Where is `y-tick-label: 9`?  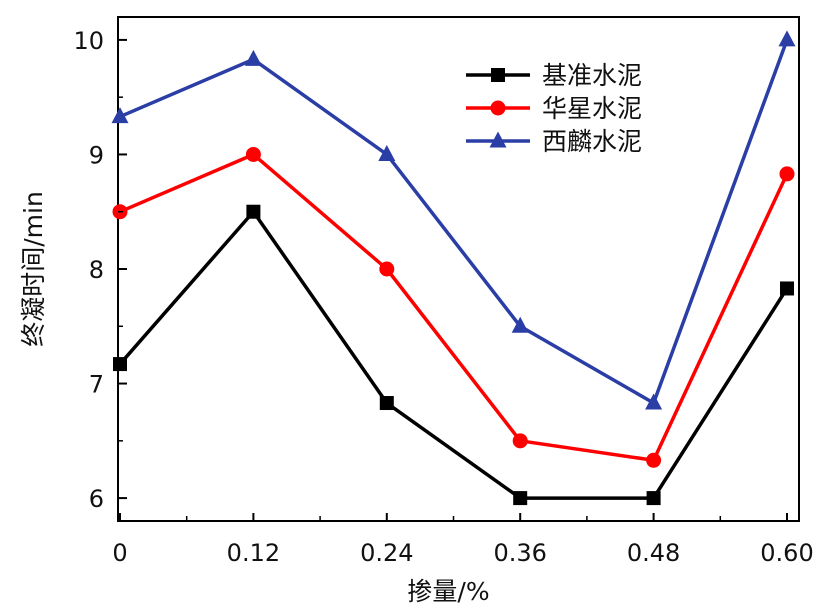
y-tick-label: 9 is located at coordinates (96, 155).